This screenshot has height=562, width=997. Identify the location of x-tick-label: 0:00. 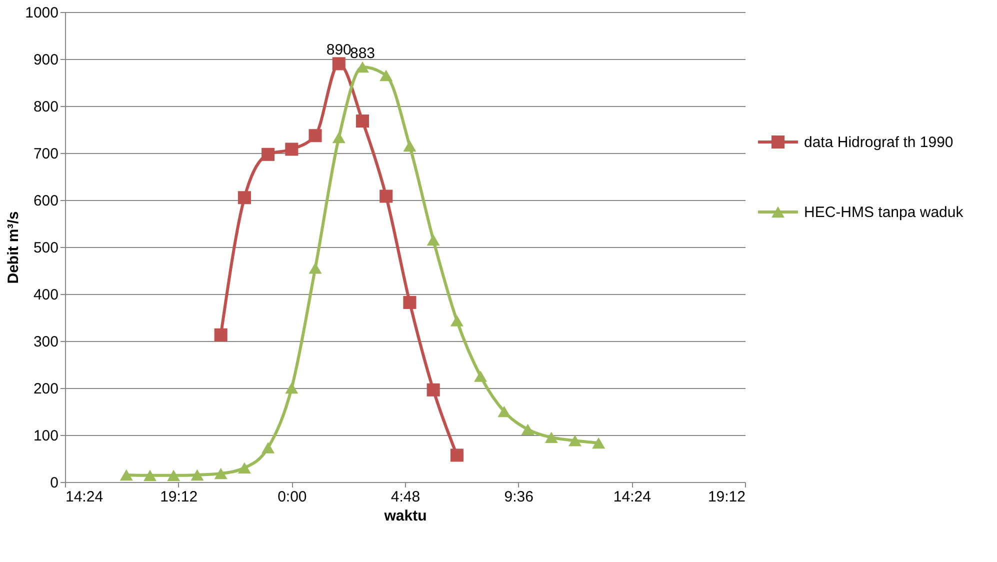
(292, 497).